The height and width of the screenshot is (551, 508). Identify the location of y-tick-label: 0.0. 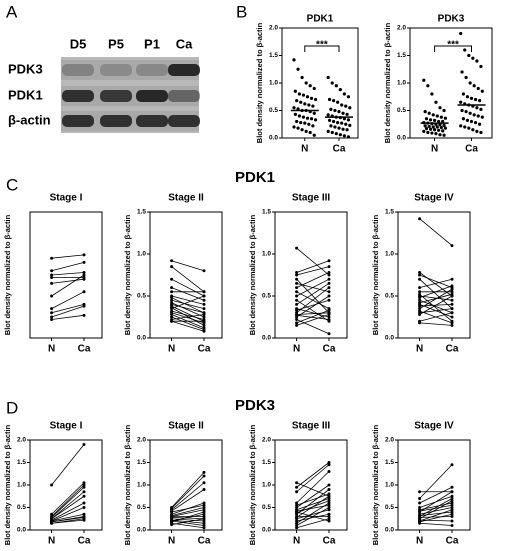
(266, 530).